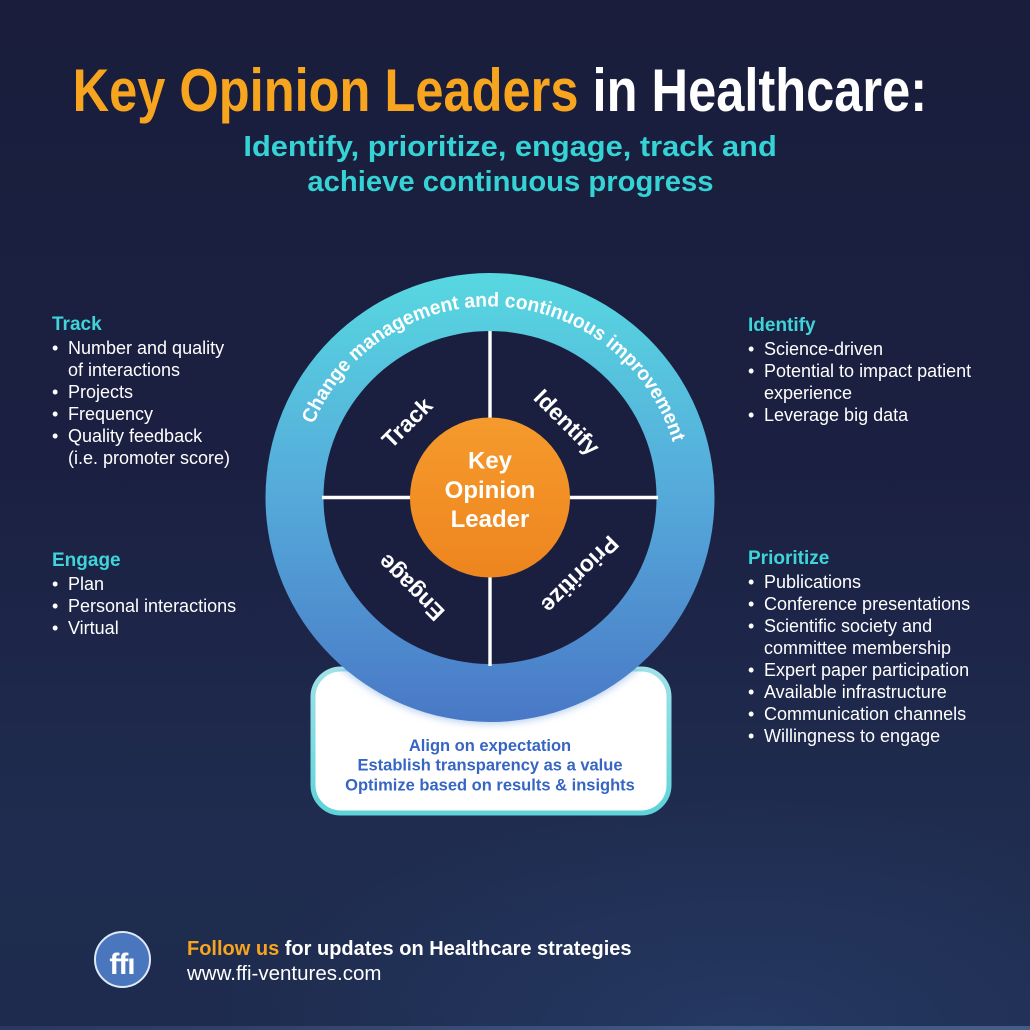 The height and width of the screenshot is (1030, 1030). What do you see at coordinates (489, 766) in the screenshot?
I see `svg-text:Establish transparency as a va: Establish transparency as a value` at bounding box center [489, 766].